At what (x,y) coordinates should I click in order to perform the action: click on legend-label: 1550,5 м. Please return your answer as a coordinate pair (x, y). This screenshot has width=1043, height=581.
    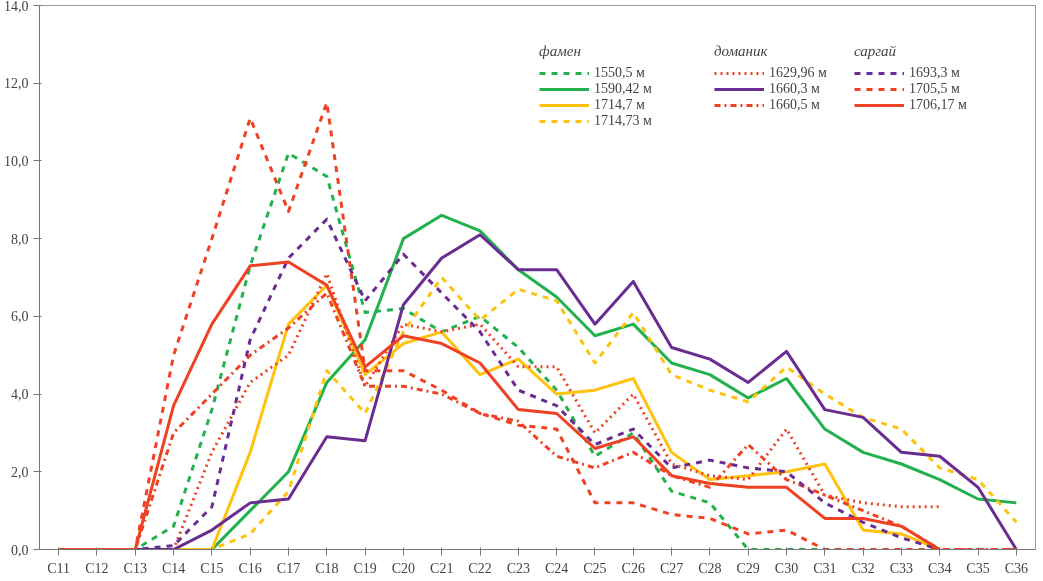
    Looking at the image, I should click on (619, 73).